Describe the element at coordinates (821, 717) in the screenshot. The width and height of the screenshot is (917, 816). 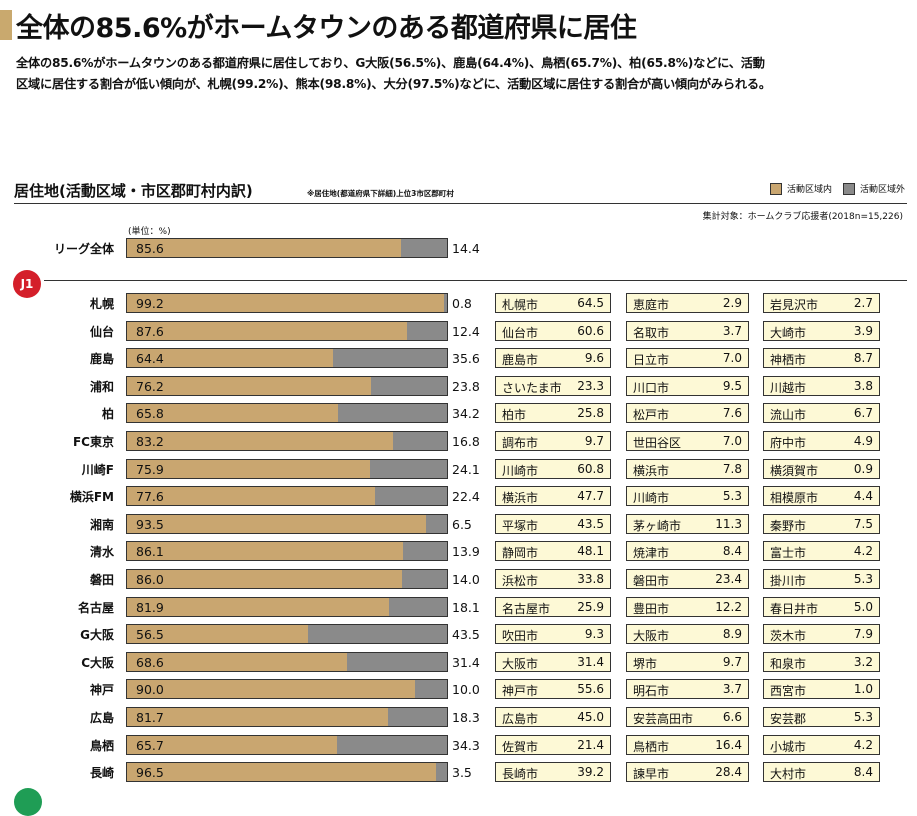
I see `city-cell: 安芸郡 5.3` at that location.